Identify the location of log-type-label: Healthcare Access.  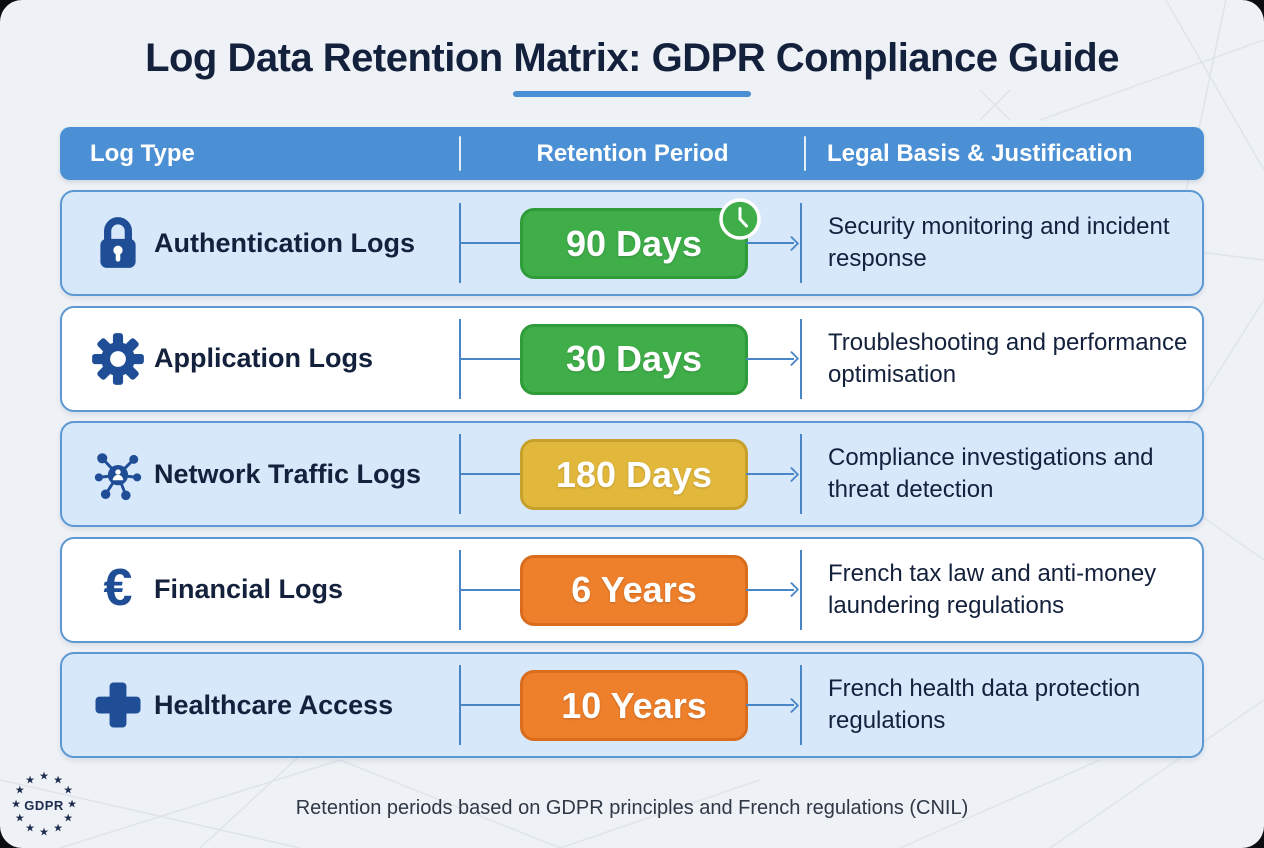
(274, 704).